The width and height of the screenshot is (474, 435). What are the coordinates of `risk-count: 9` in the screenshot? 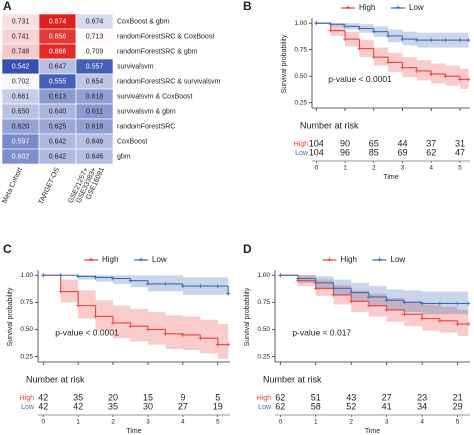 It's located at (182, 397).